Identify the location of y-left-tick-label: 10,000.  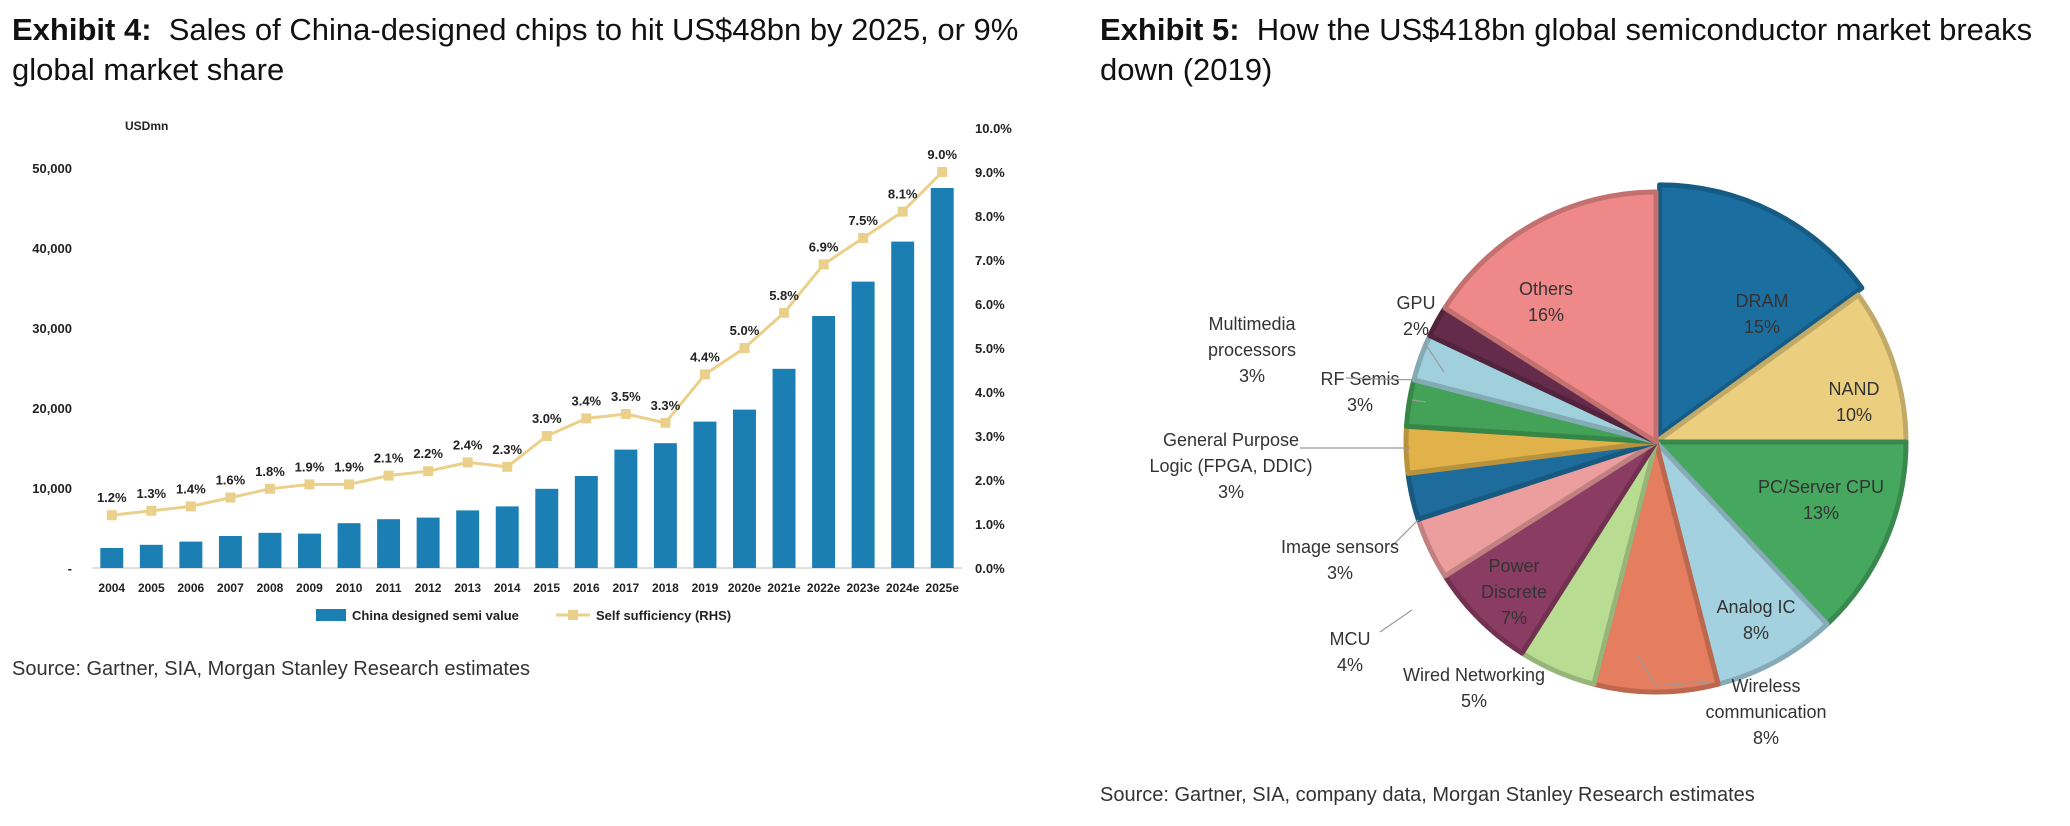
(52, 488).